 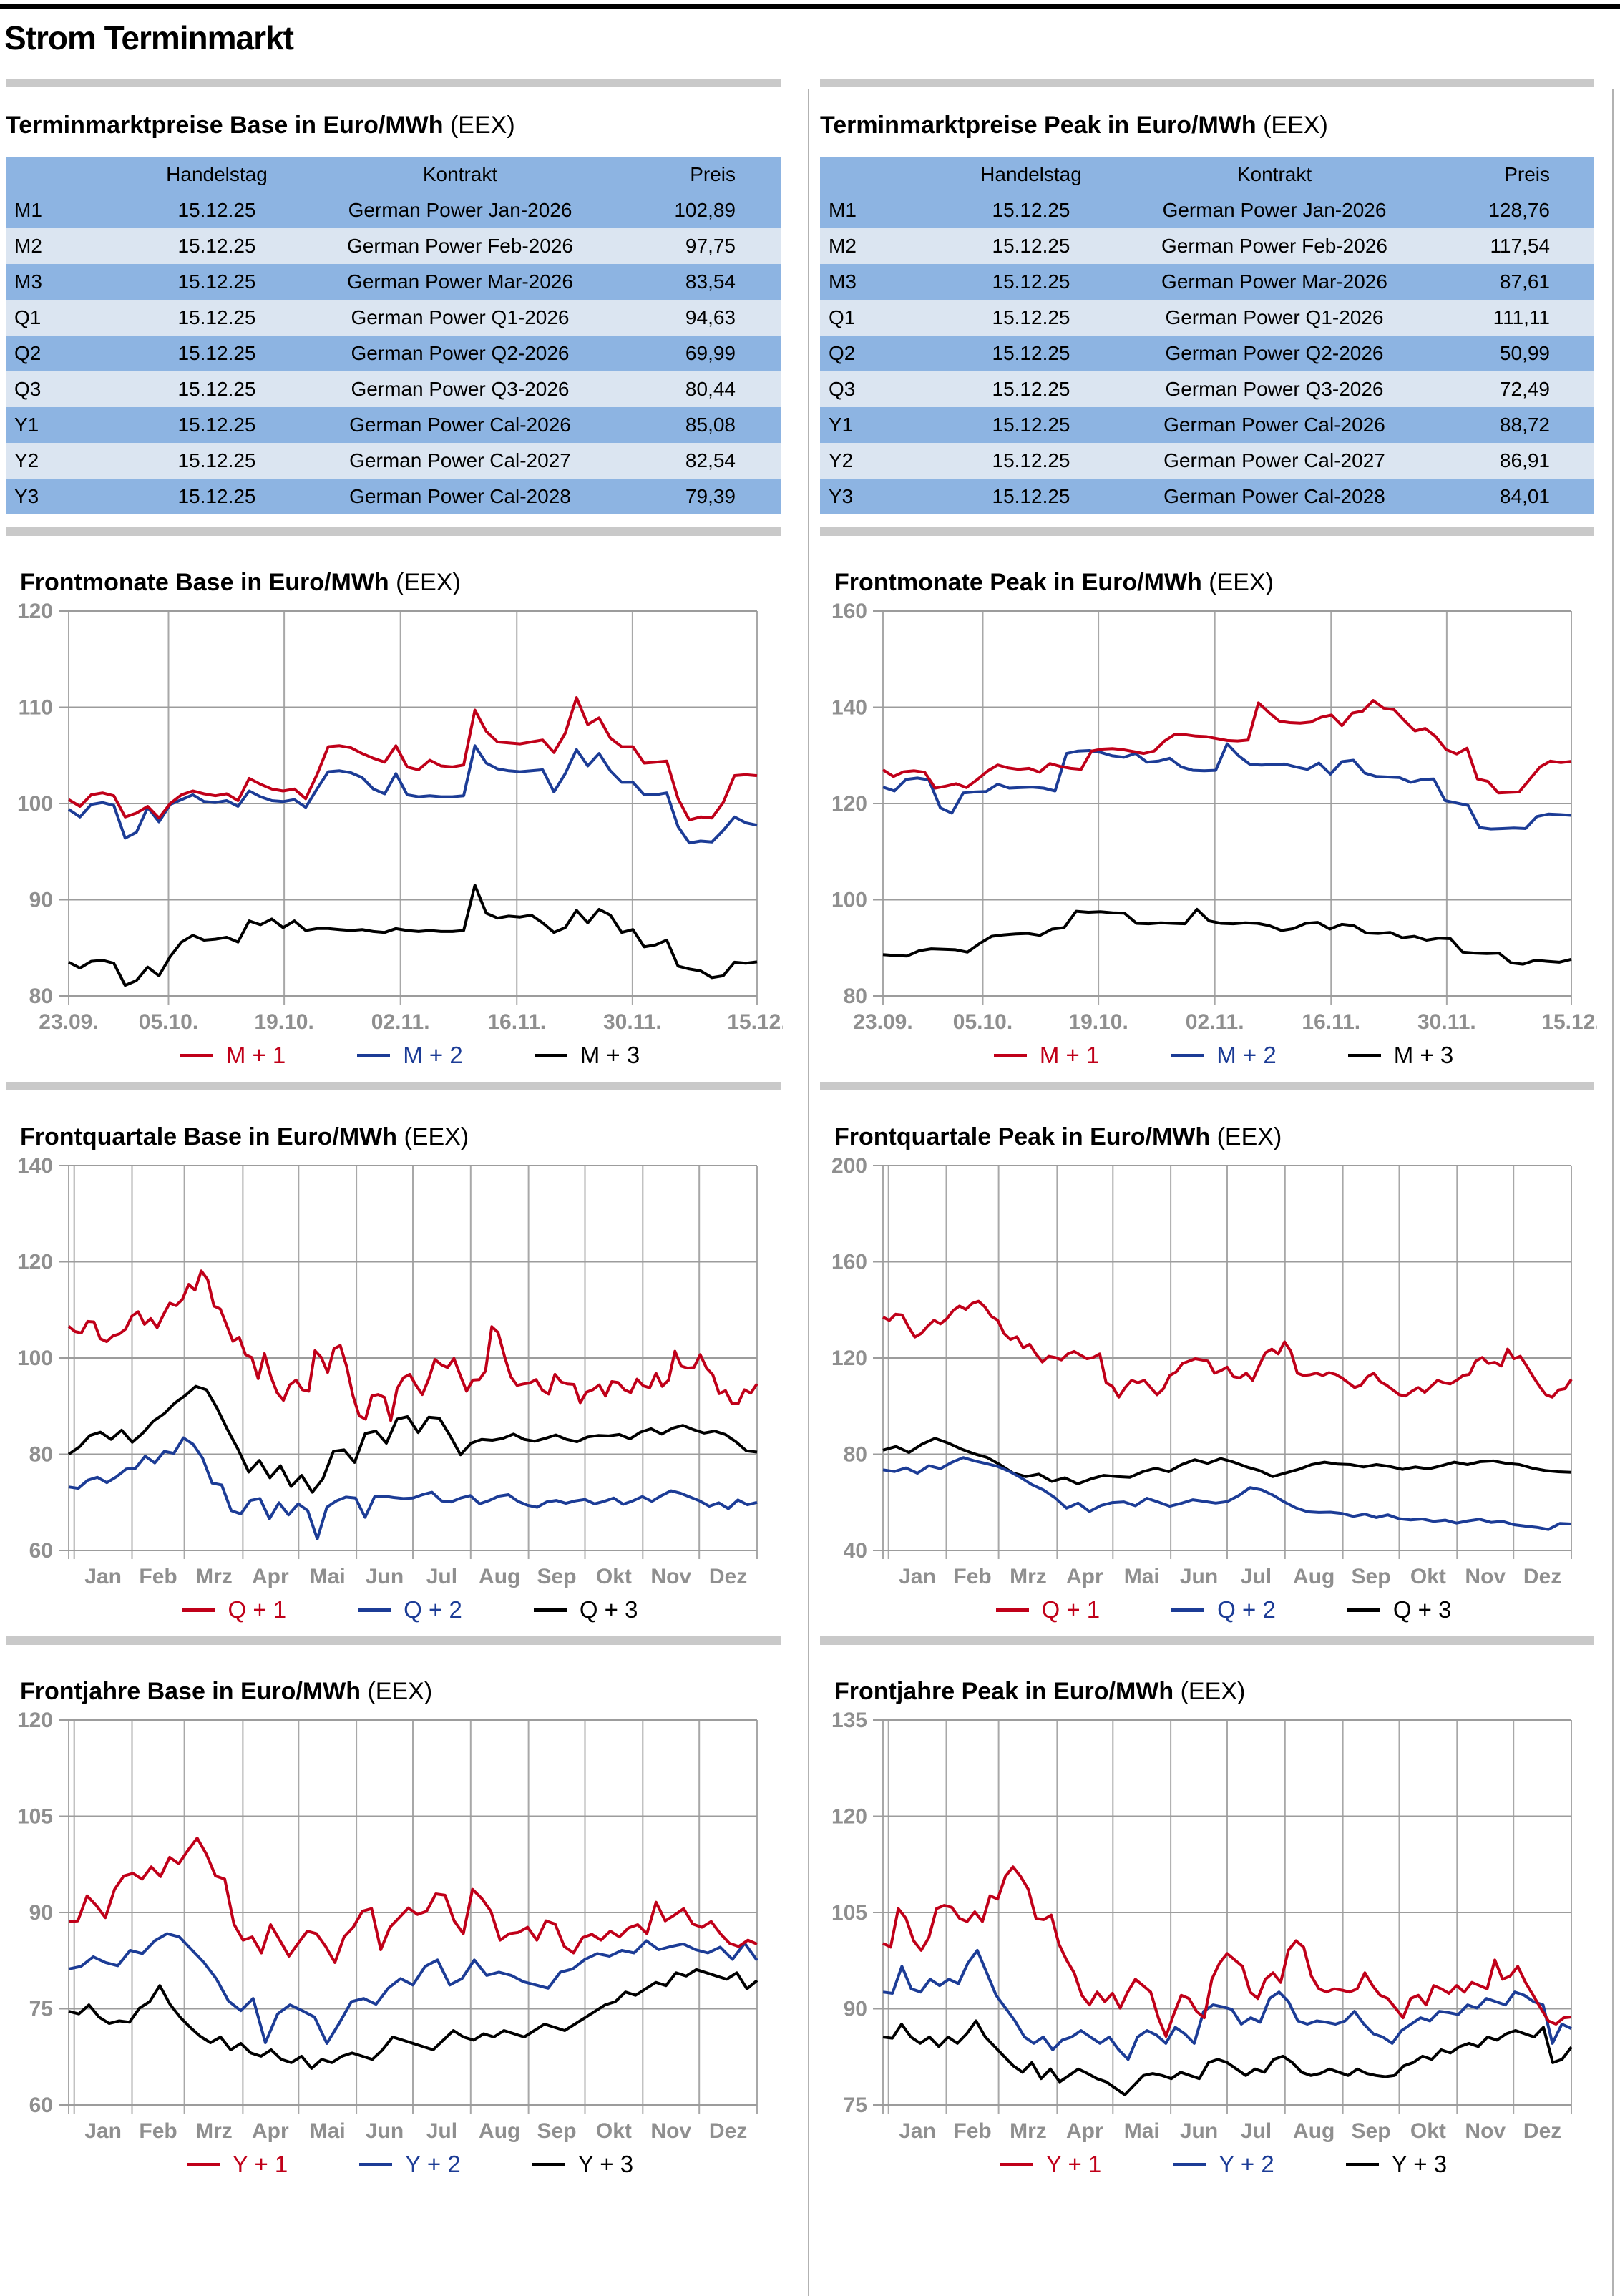 I want to click on svg-text: 30.11., so click(x=1447, y=1022).